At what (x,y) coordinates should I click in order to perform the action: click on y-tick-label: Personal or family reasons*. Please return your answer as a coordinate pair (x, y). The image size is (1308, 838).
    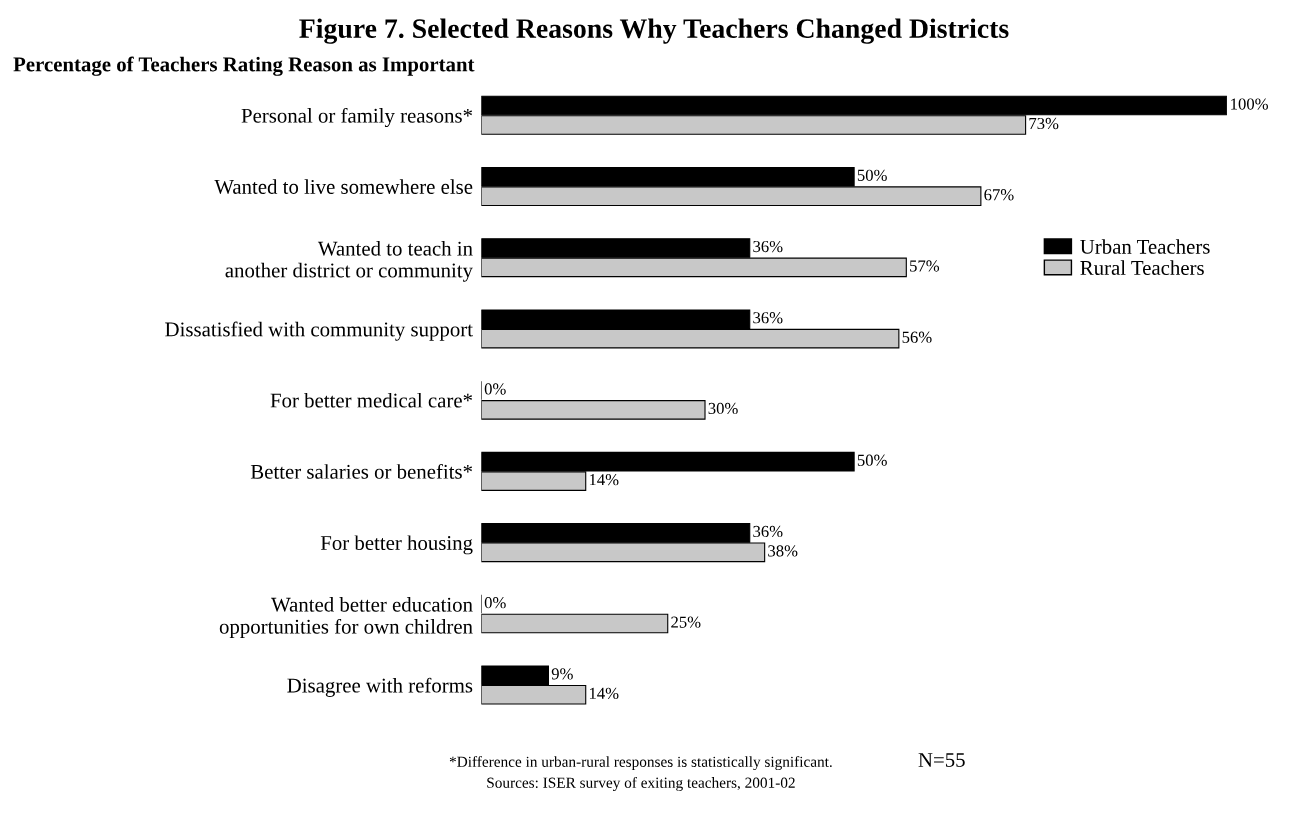
    Looking at the image, I should click on (357, 117).